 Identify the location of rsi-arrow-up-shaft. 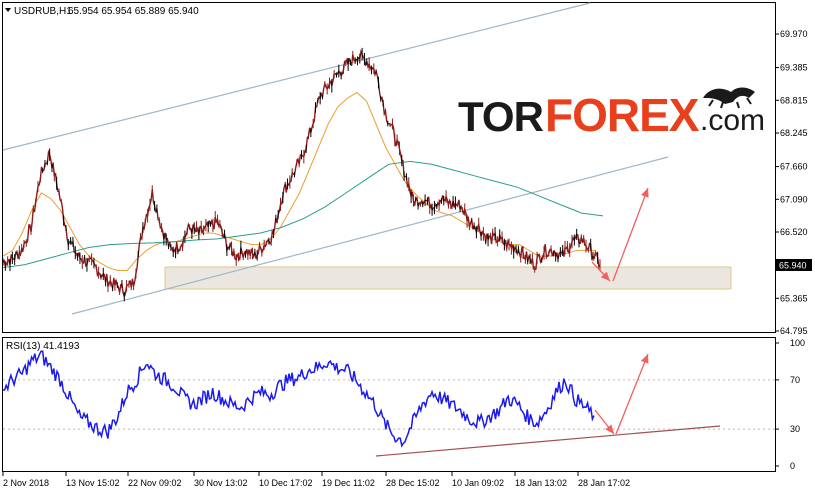
(632, 394).